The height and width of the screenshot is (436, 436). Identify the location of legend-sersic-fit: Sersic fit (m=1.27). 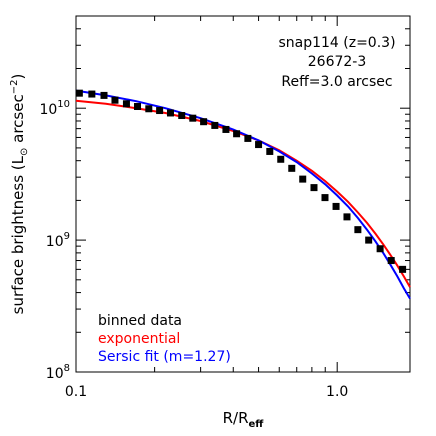
(164, 357).